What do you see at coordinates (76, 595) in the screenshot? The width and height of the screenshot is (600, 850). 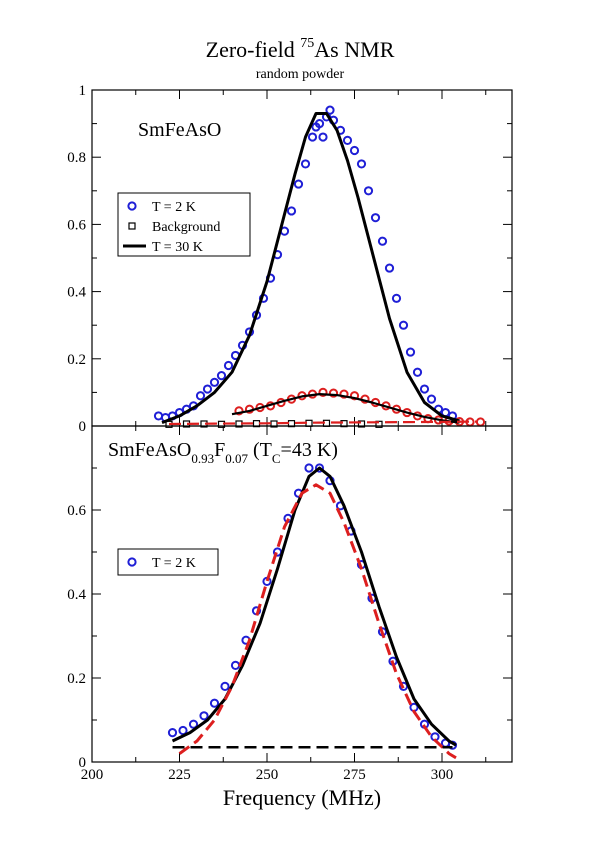 I see `y-tick-label-1-2: 0.4` at bounding box center [76, 595].